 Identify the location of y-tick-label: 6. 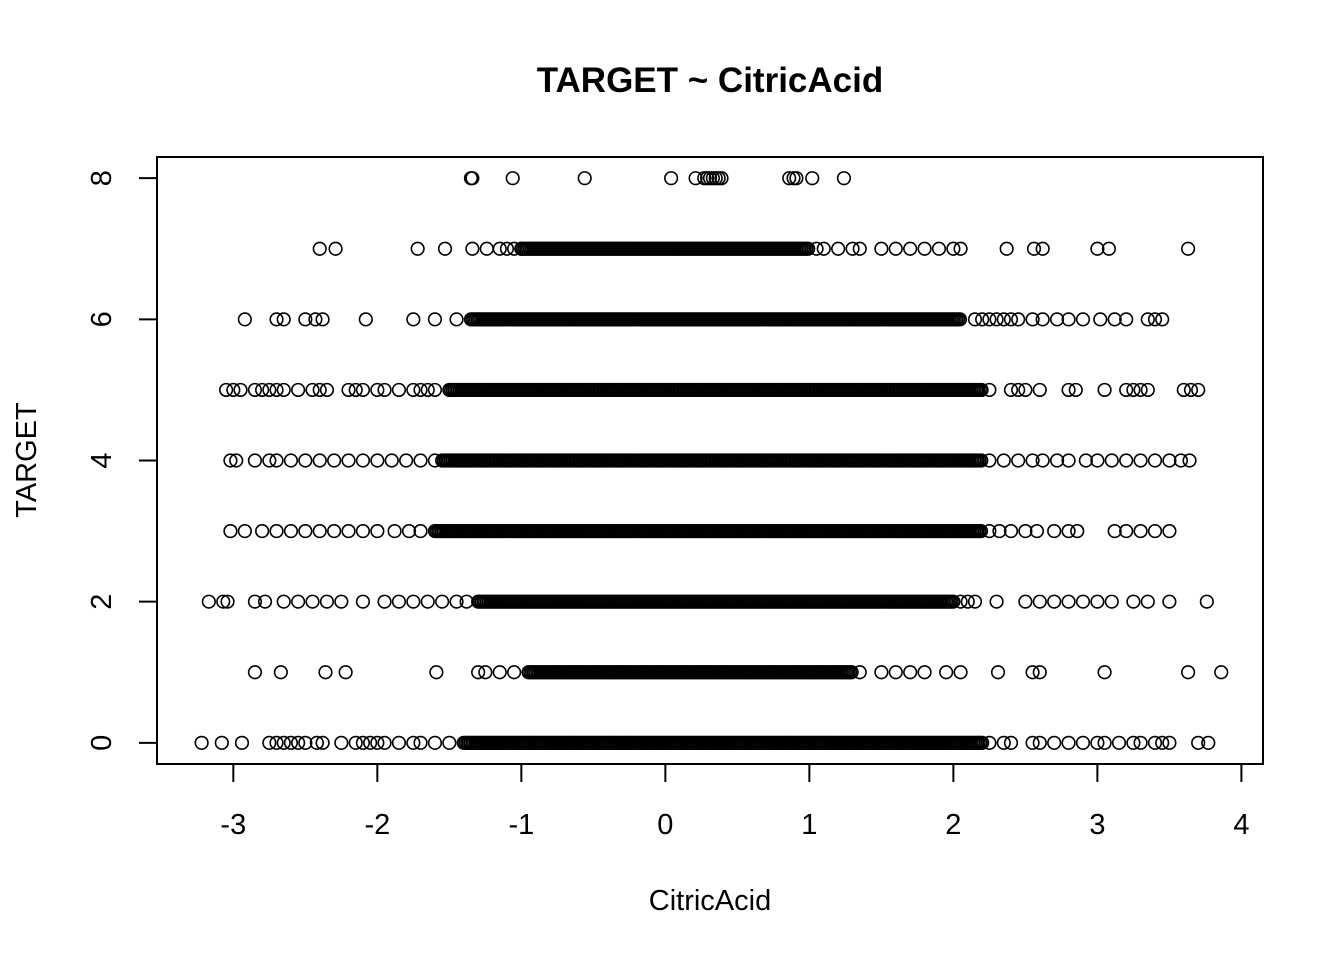
(102, 319).